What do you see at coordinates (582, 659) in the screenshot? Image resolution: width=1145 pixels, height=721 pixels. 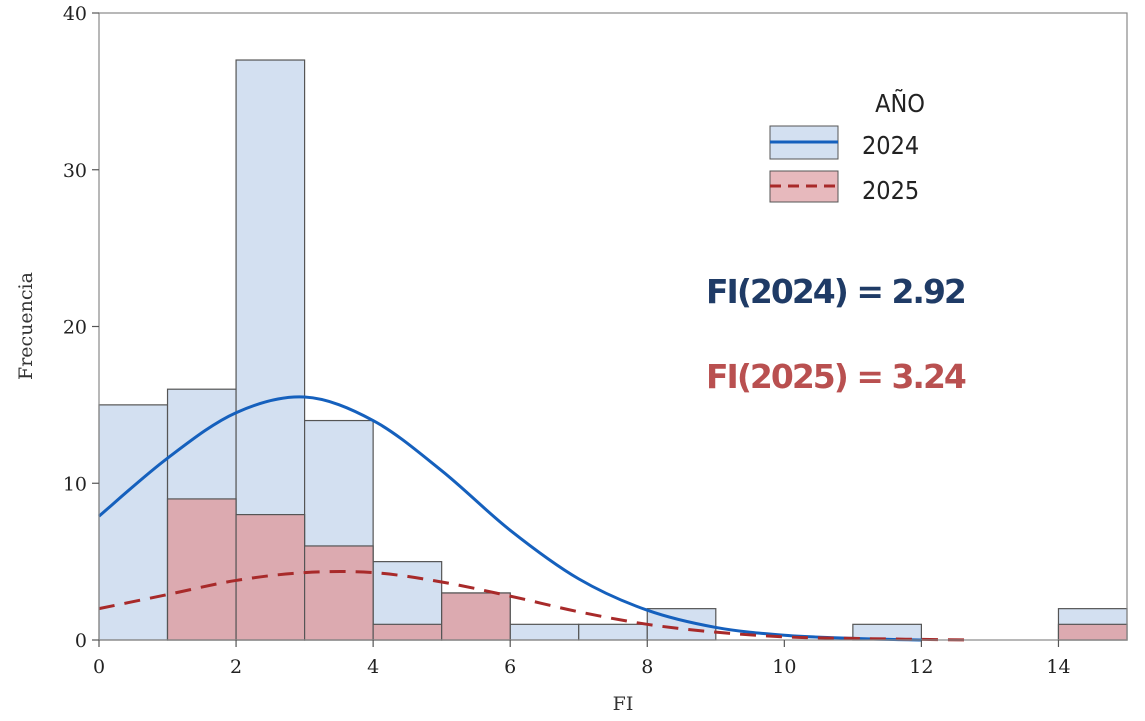 I see `x-axis-ticks: 0 2 4 6 8 10 12 14` at bounding box center [582, 659].